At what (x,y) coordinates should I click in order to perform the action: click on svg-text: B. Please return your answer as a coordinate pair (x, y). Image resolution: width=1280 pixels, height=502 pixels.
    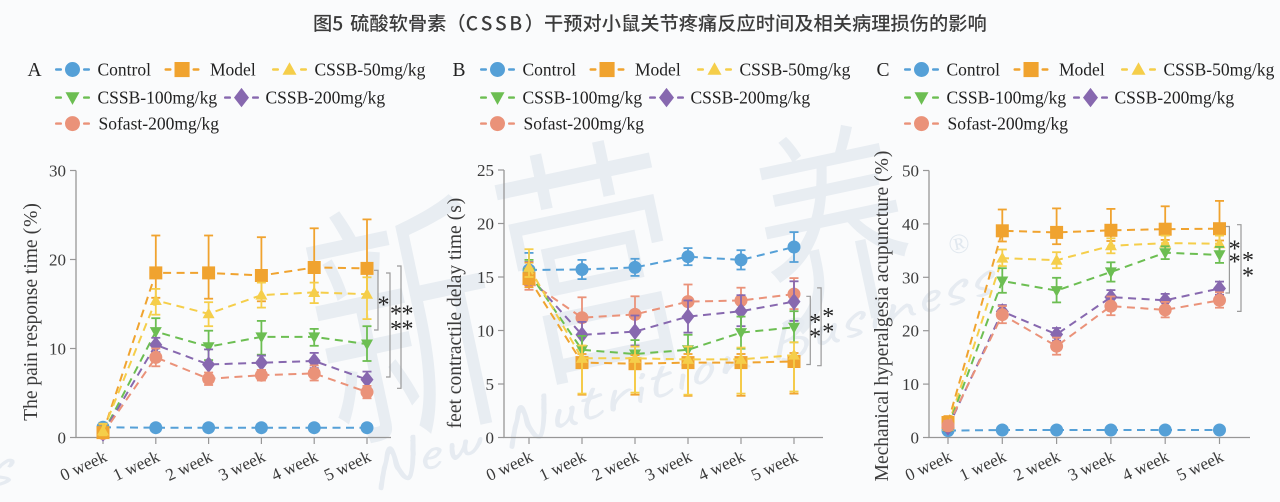
    Looking at the image, I should click on (459, 70).